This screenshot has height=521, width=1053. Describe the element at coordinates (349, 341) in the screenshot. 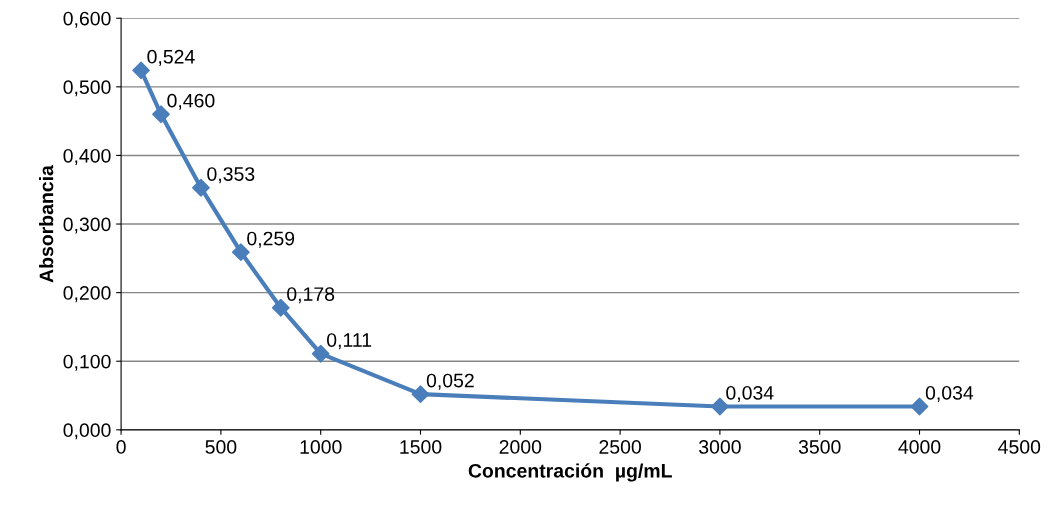

I see `data-label: 0,111` at that location.